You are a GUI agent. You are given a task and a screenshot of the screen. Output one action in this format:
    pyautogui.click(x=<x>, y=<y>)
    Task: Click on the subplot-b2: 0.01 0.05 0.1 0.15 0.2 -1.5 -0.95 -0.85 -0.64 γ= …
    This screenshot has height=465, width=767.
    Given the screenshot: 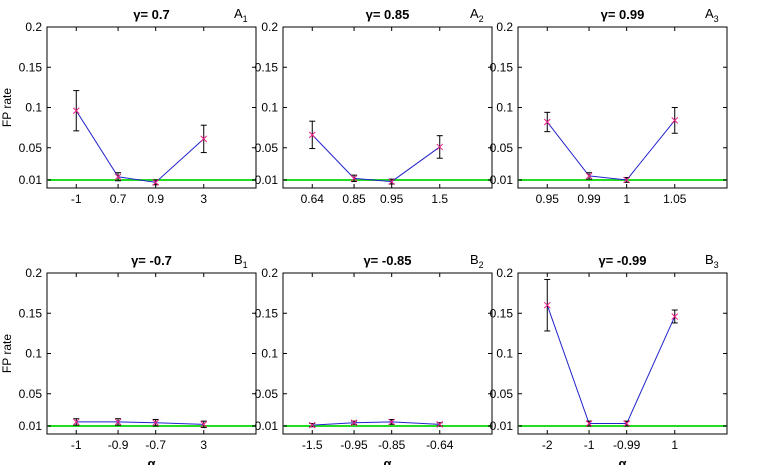 What is the action you would take?
    pyautogui.click(x=374, y=358)
    